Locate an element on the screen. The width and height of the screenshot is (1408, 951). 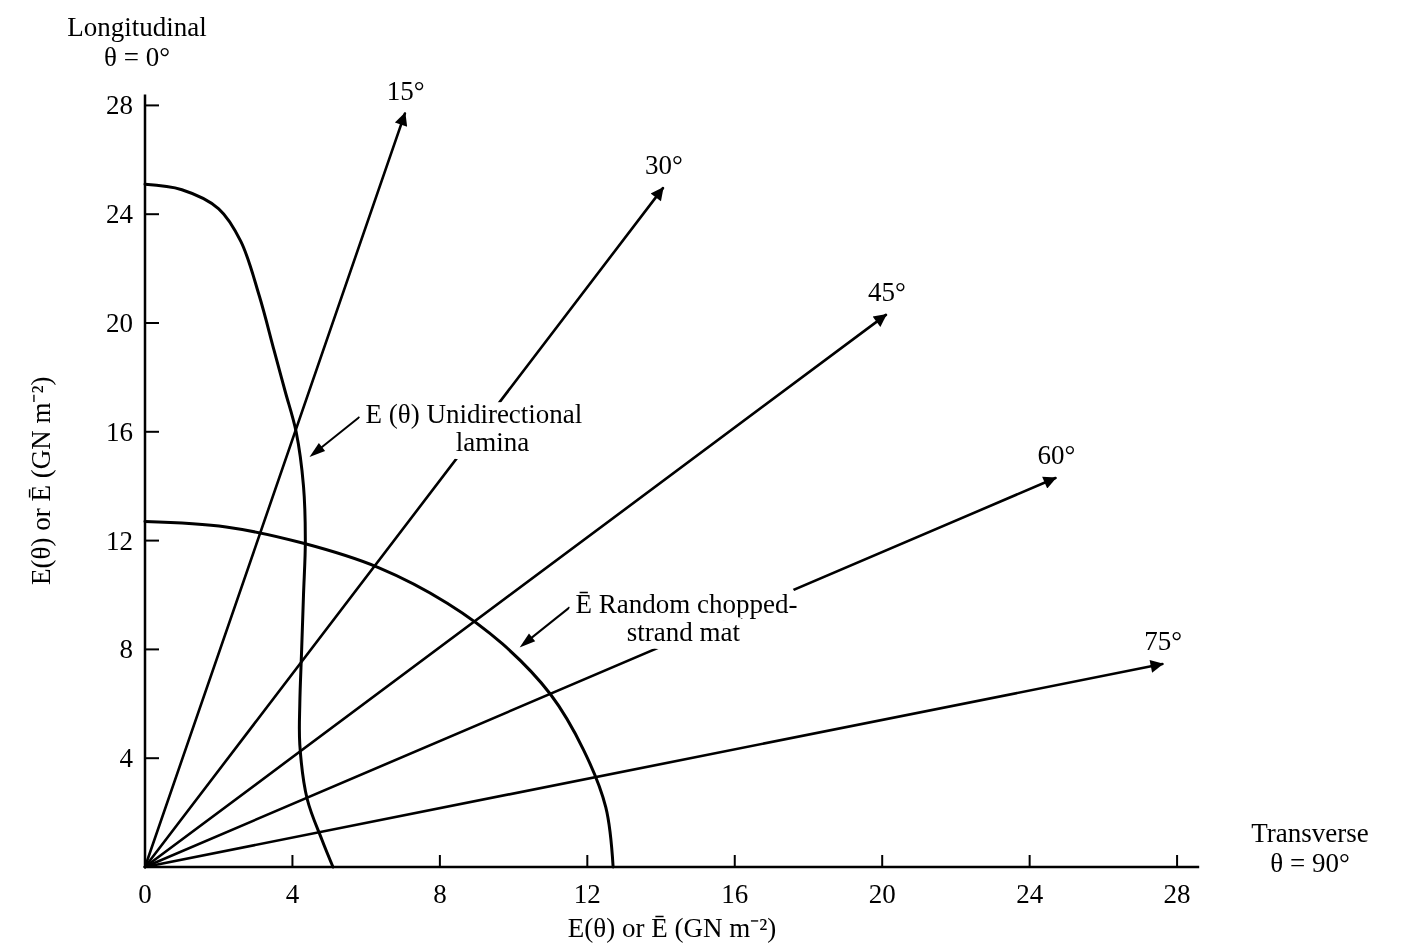
x-tick-label: 4 is located at coordinates (292, 894).